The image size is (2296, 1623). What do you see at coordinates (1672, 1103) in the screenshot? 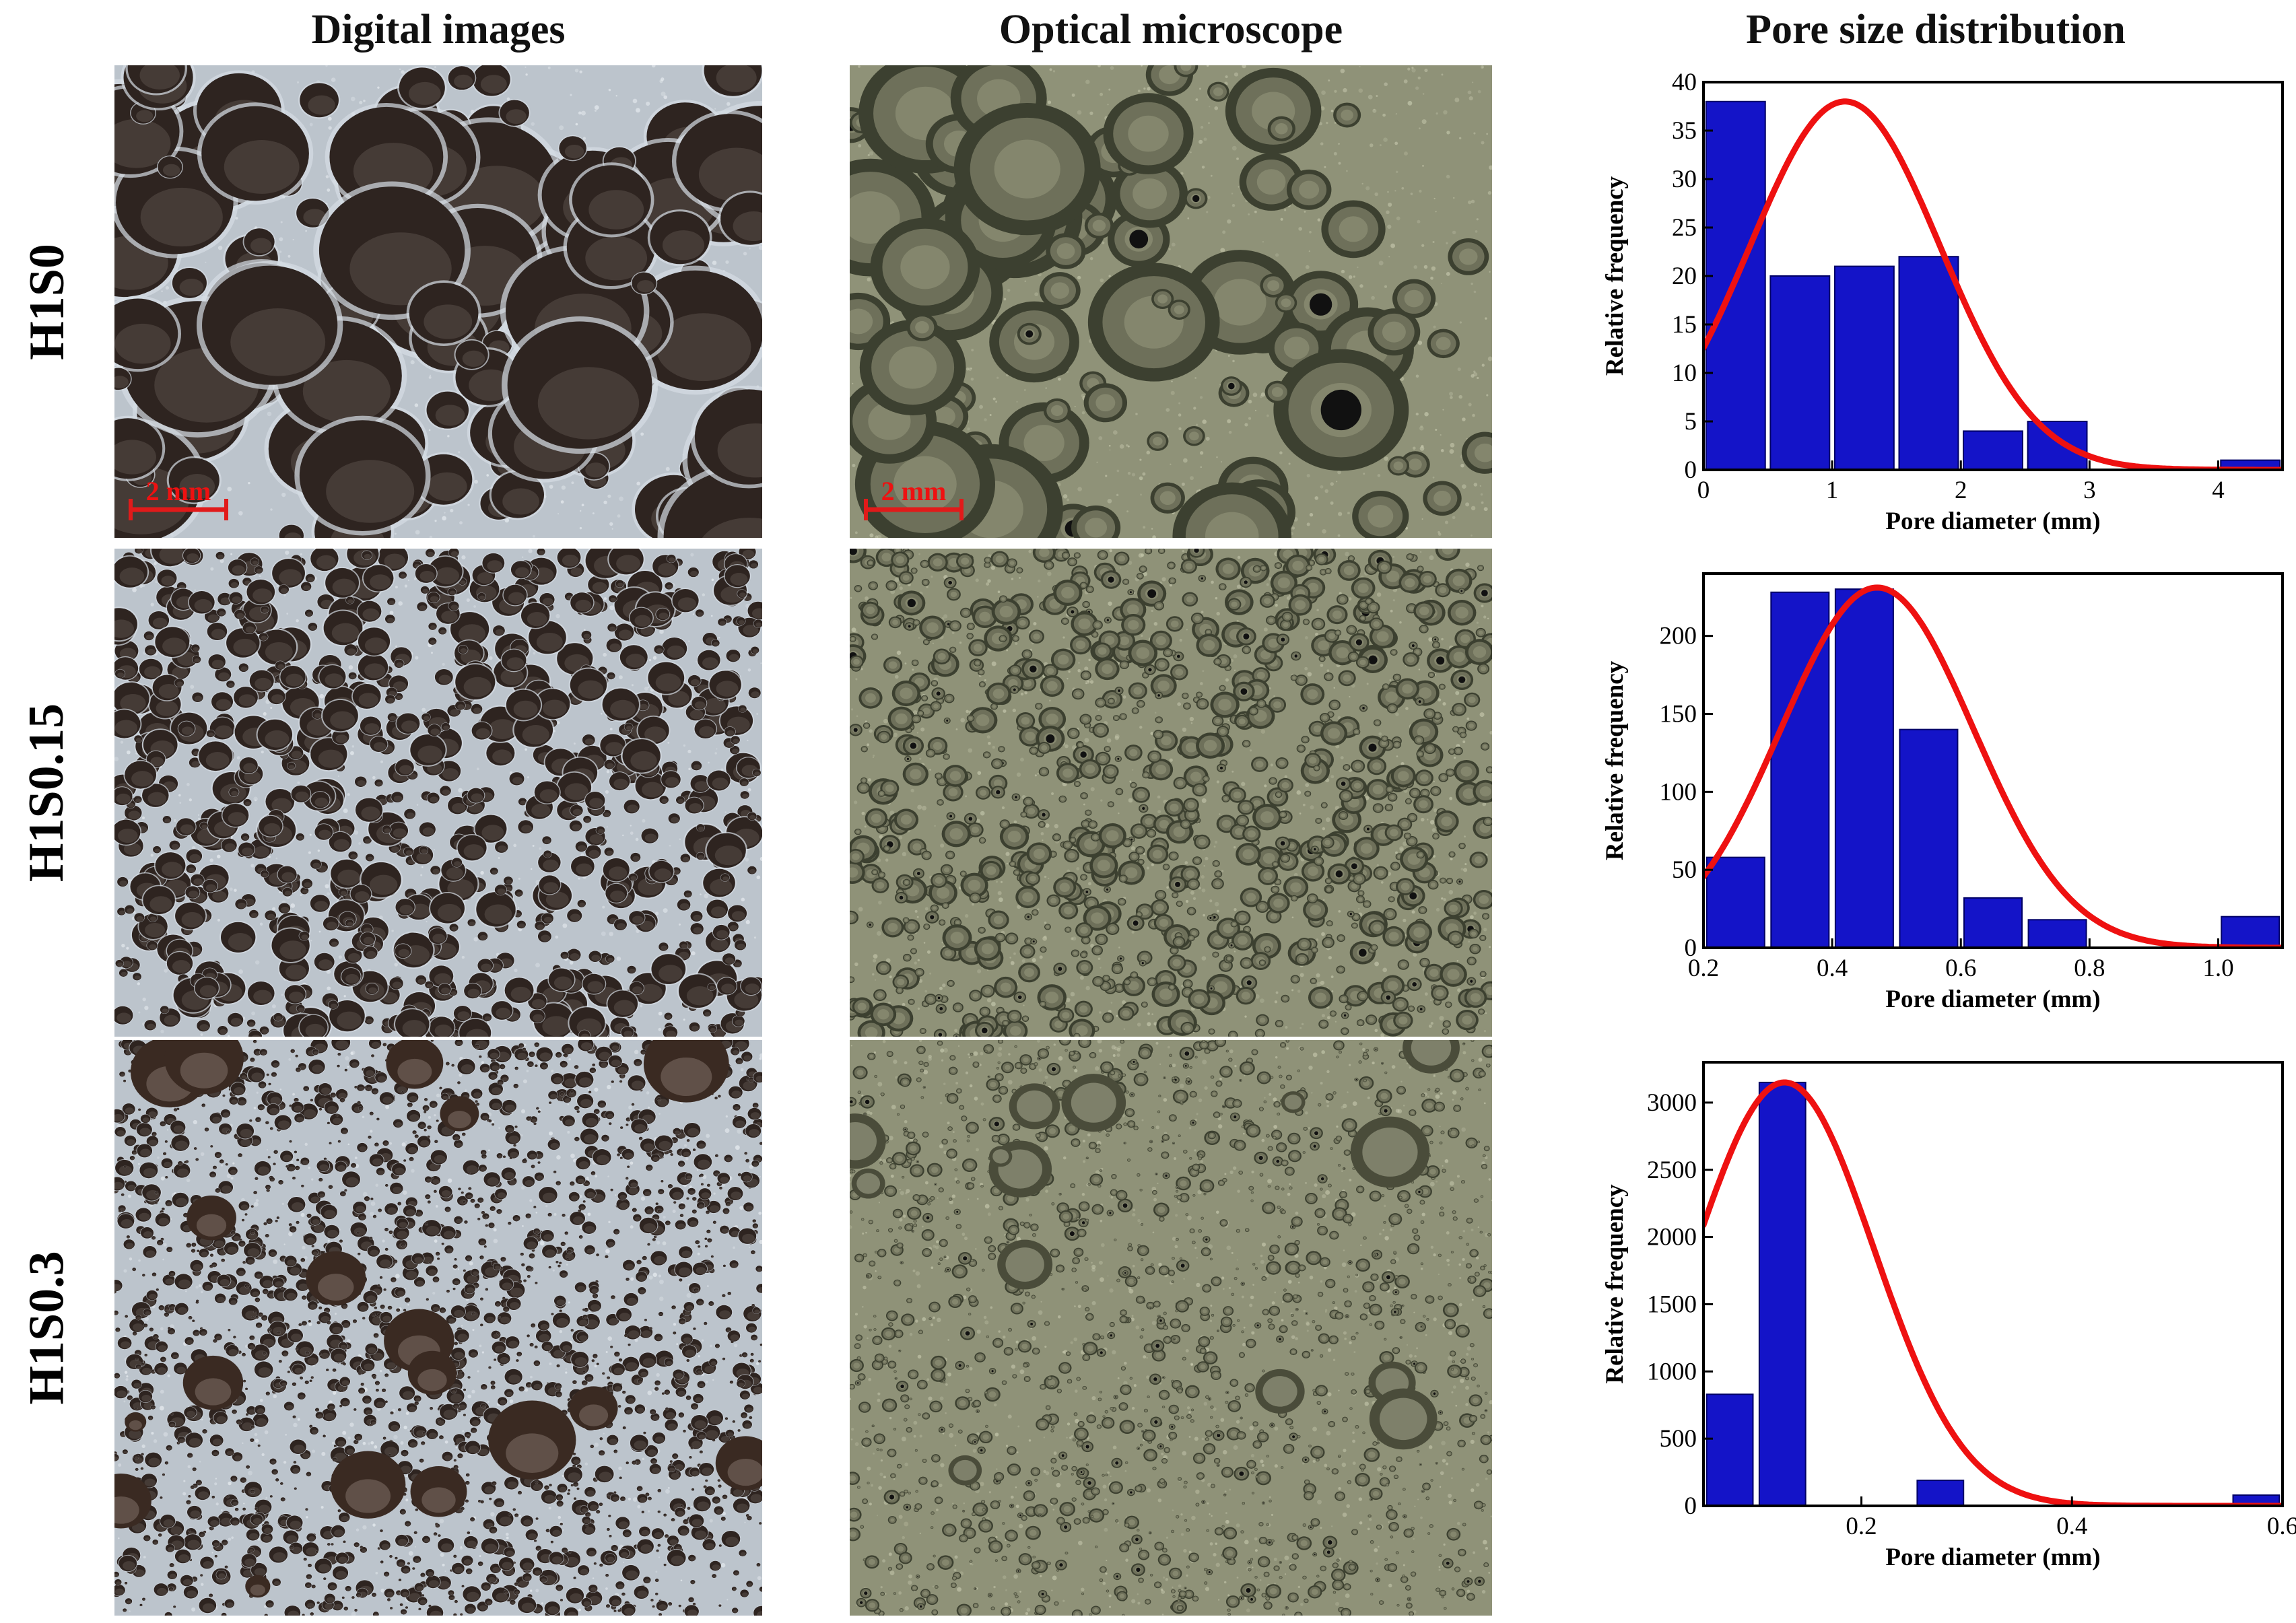
I see `y-tick-label: 3000` at bounding box center [1672, 1103].